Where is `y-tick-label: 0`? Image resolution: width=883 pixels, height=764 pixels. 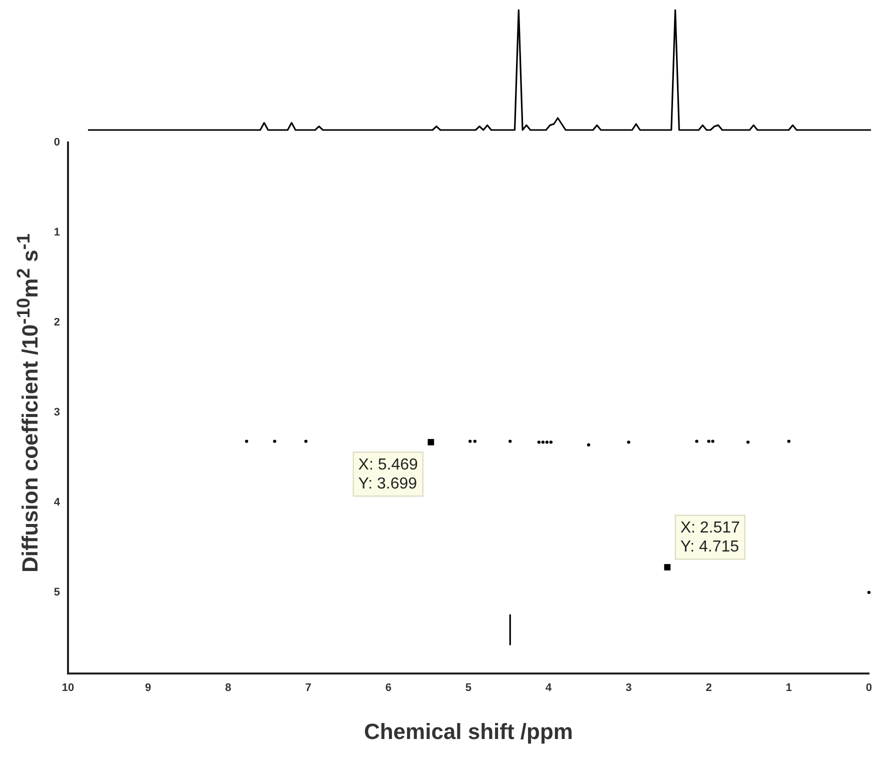 y-tick-label: 0 is located at coordinates (57, 142).